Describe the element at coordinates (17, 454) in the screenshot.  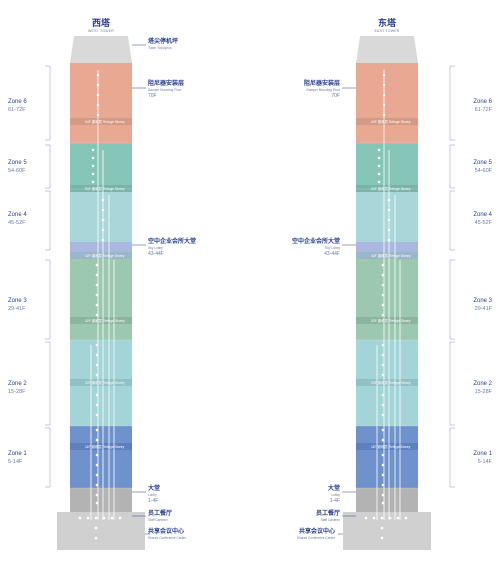
I see `zone-name: Zone 1` at that location.